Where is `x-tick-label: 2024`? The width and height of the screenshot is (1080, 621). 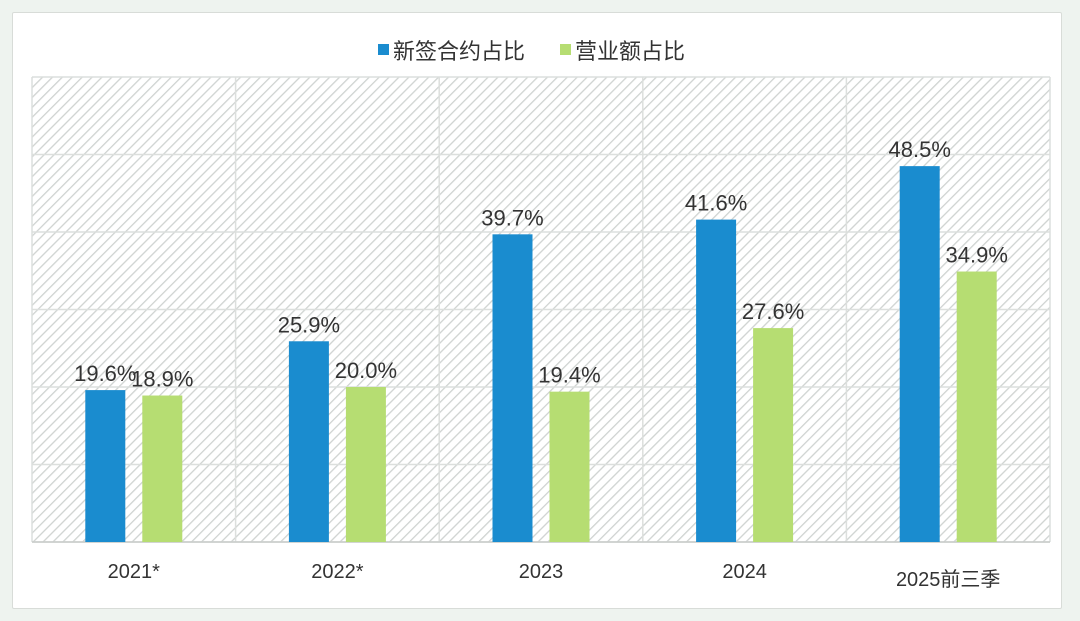
x-tick-label: 2024 is located at coordinates (744, 572).